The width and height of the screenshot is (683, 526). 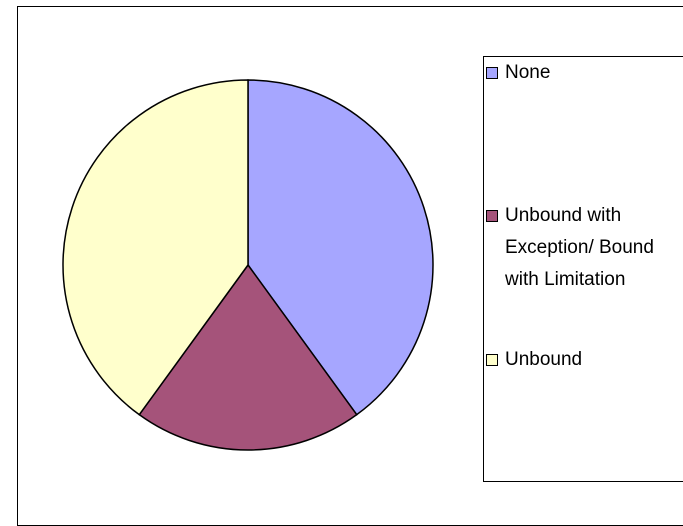 What do you see at coordinates (584, 73) in the screenshot?
I see `legend-entry: None` at bounding box center [584, 73].